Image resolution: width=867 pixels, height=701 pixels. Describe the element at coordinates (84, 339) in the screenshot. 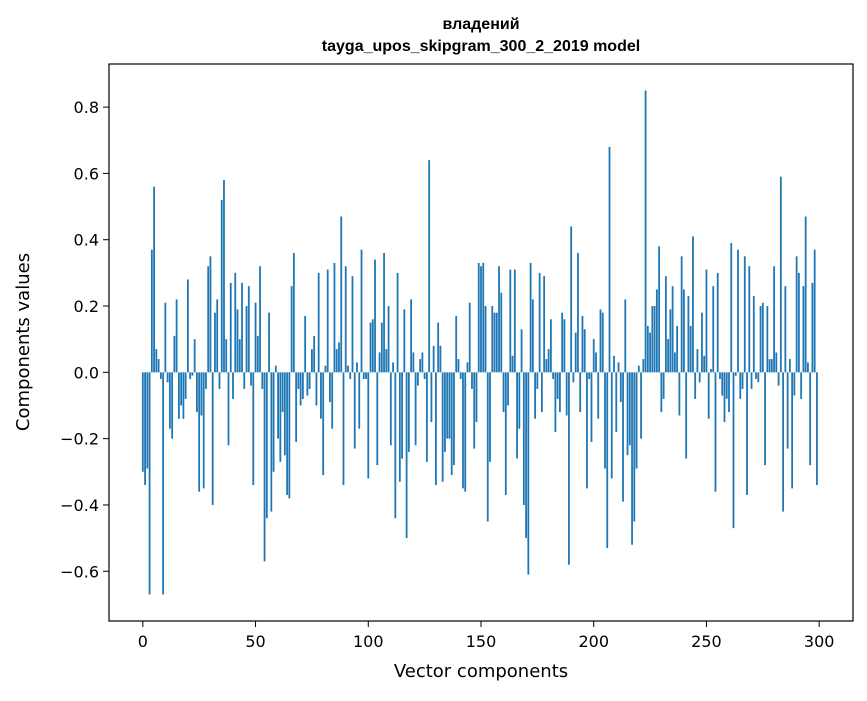

I see `y-axis-ticks: −0.6 −0.4 −0.2 0.0 0.2 0.4 0.6 0.8` at that location.